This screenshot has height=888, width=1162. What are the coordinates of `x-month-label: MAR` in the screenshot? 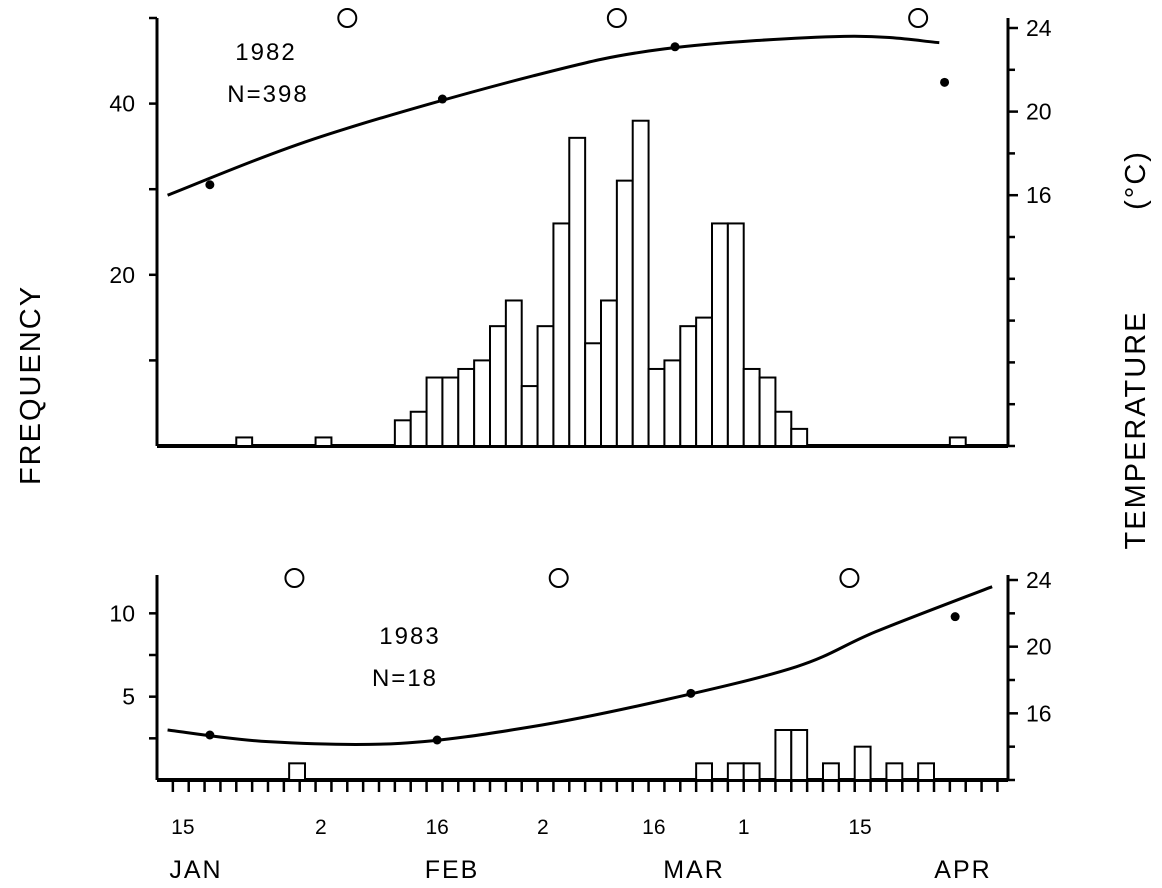 It's located at (694, 870).